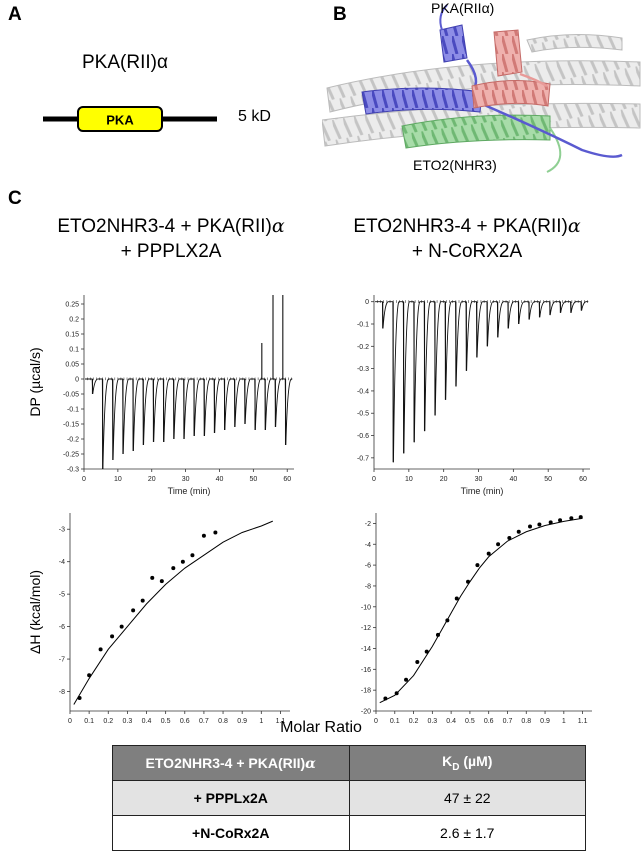 This screenshot has height=851, width=642. I want to click on fit-curve, so click(173, 612).